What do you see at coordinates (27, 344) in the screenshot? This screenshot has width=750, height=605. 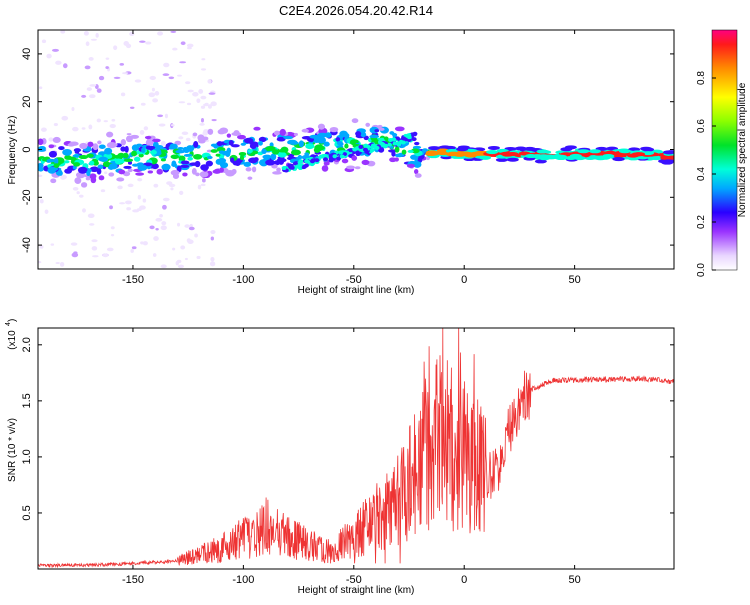 I see `snr-y-tick-label: 2.0` at bounding box center [27, 344].